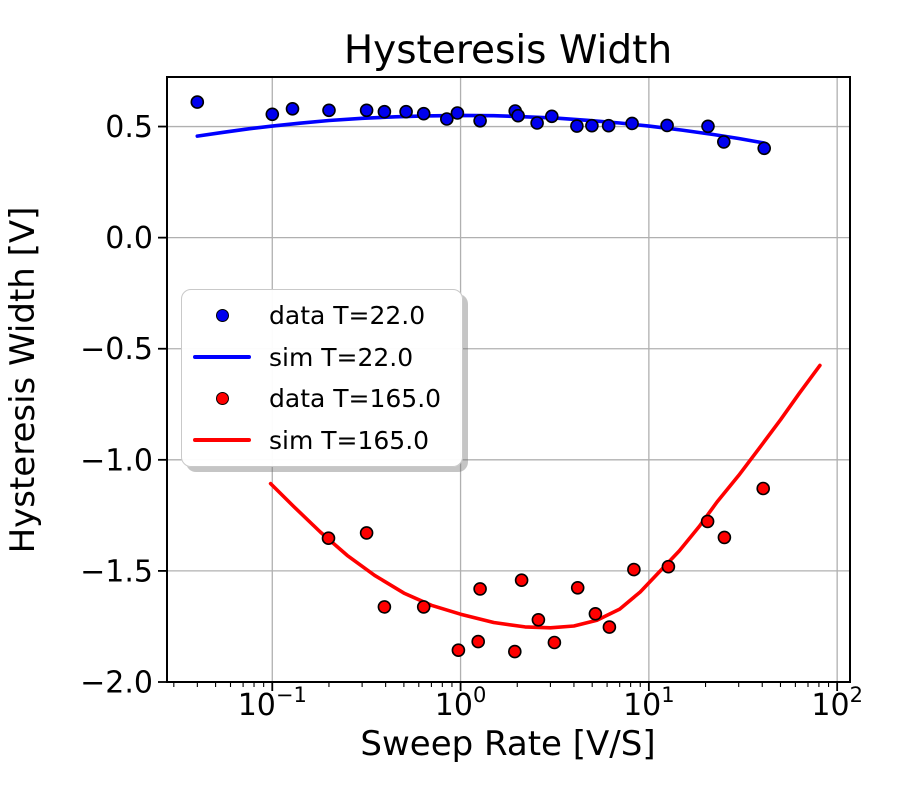 This screenshot has width=900, height=800. What do you see at coordinates (507, 744) in the screenshot?
I see `x-axis-label: Sweep Rate [V/S]` at bounding box center [507, 744].